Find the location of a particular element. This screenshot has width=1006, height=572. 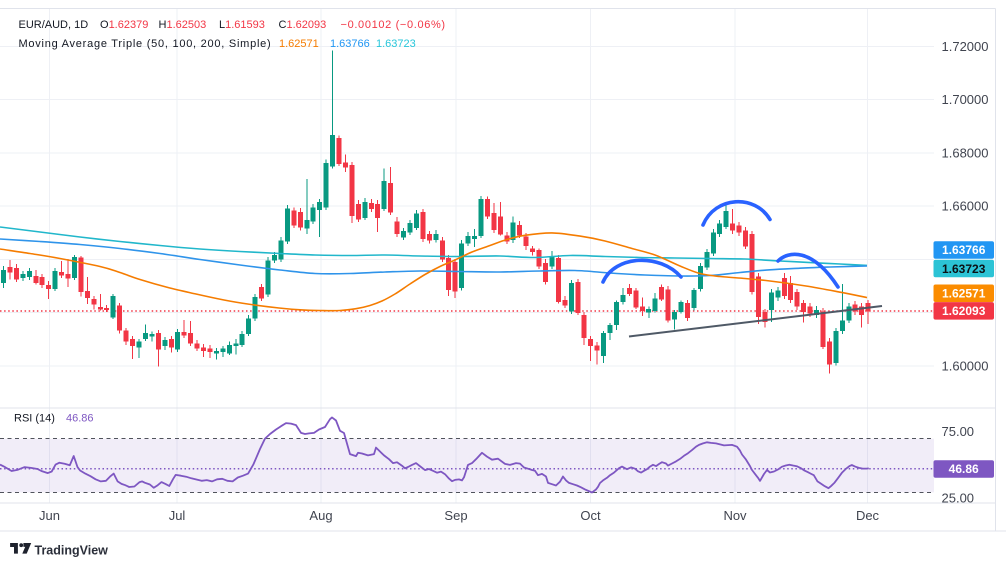

svg-text: 75.00 is located at coordinates (958, 431).